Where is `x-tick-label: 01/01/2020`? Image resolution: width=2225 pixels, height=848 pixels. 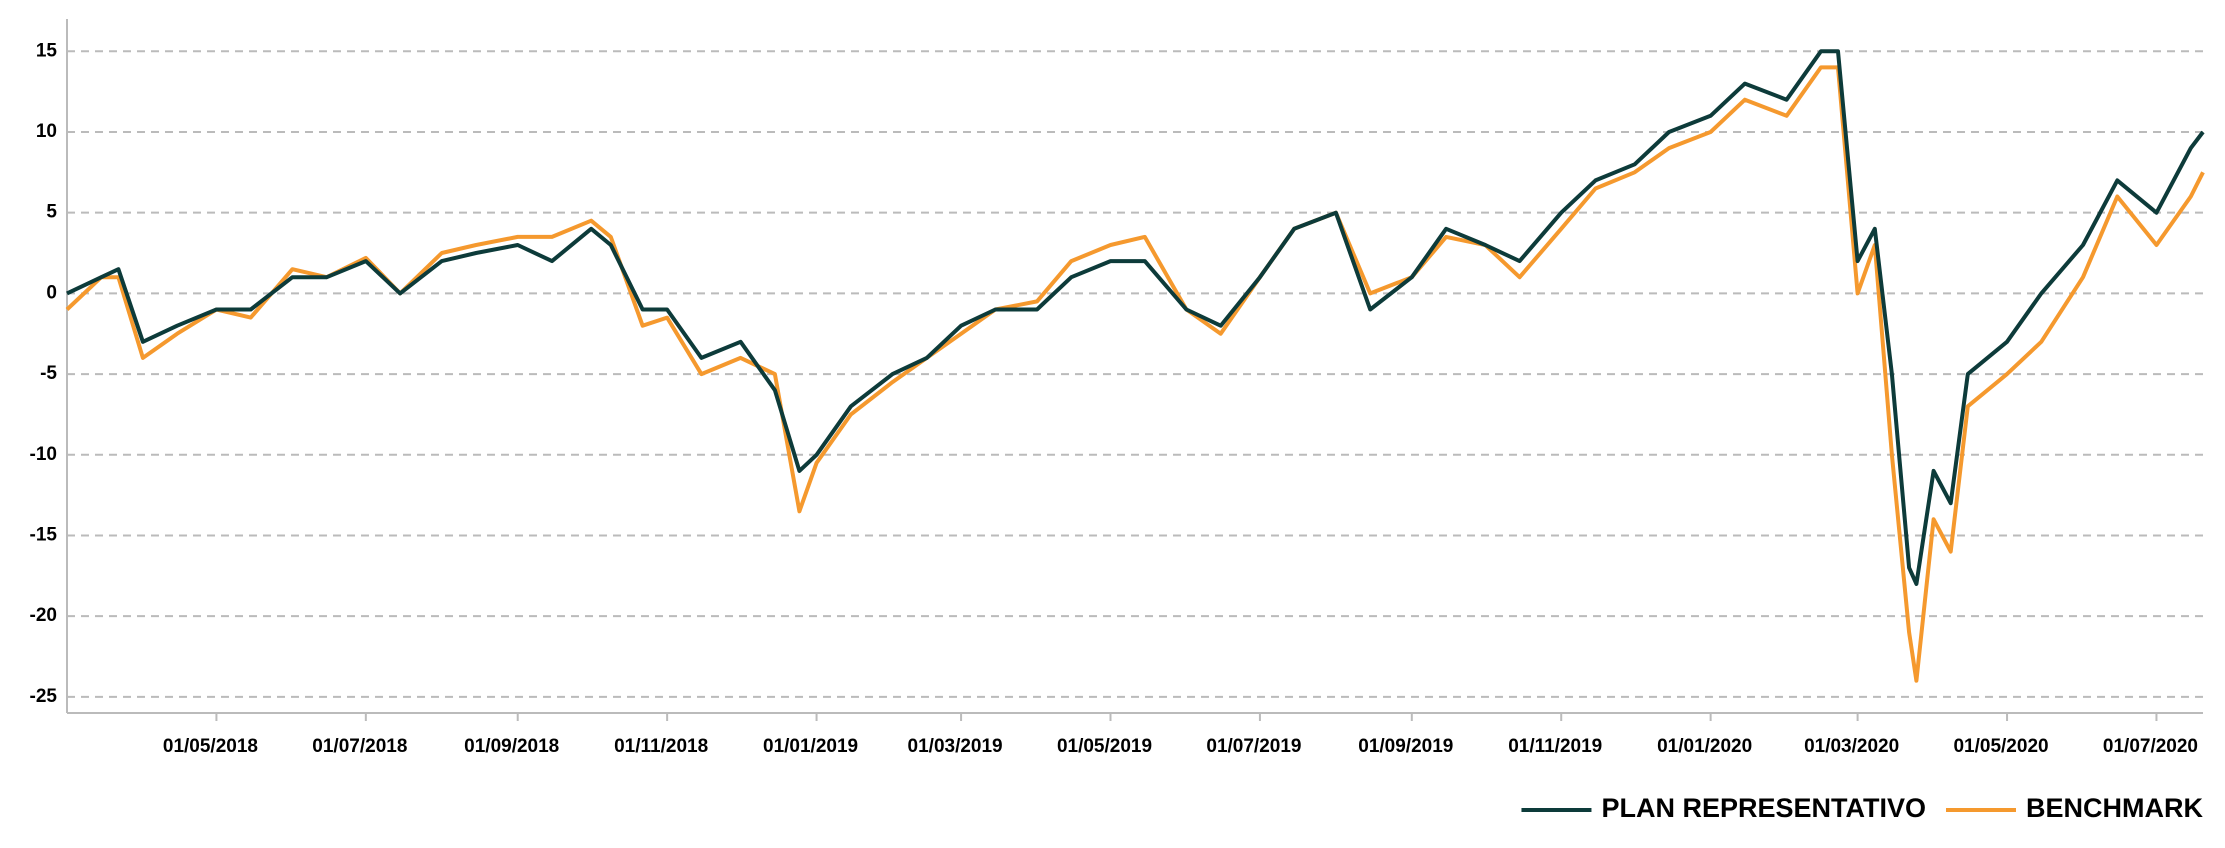
x-tick-label: 01/01/2020 is located at coordinates (1704, 746).